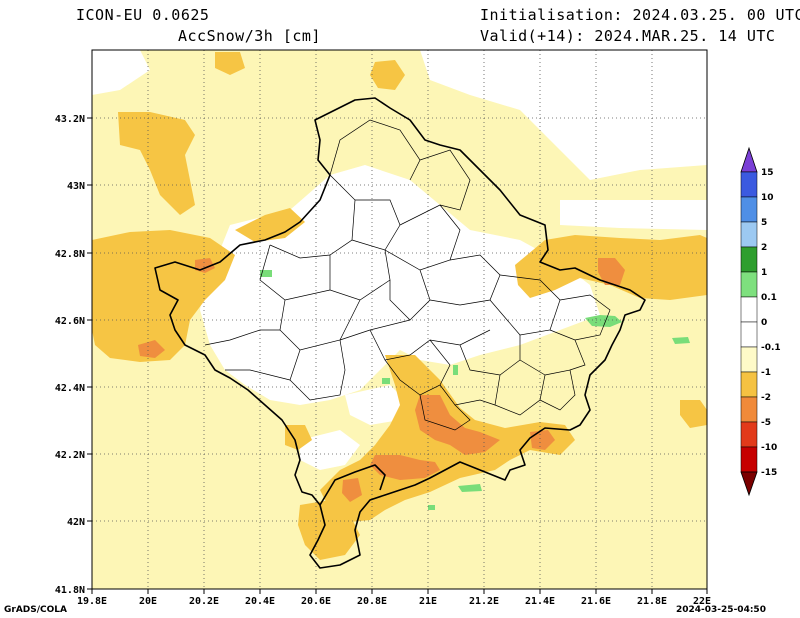  Describe the element at coordinates (640, 15) in the screenshot. I see `init-time: Initialisation: 2024.03.25. 00 UTC` at that location.